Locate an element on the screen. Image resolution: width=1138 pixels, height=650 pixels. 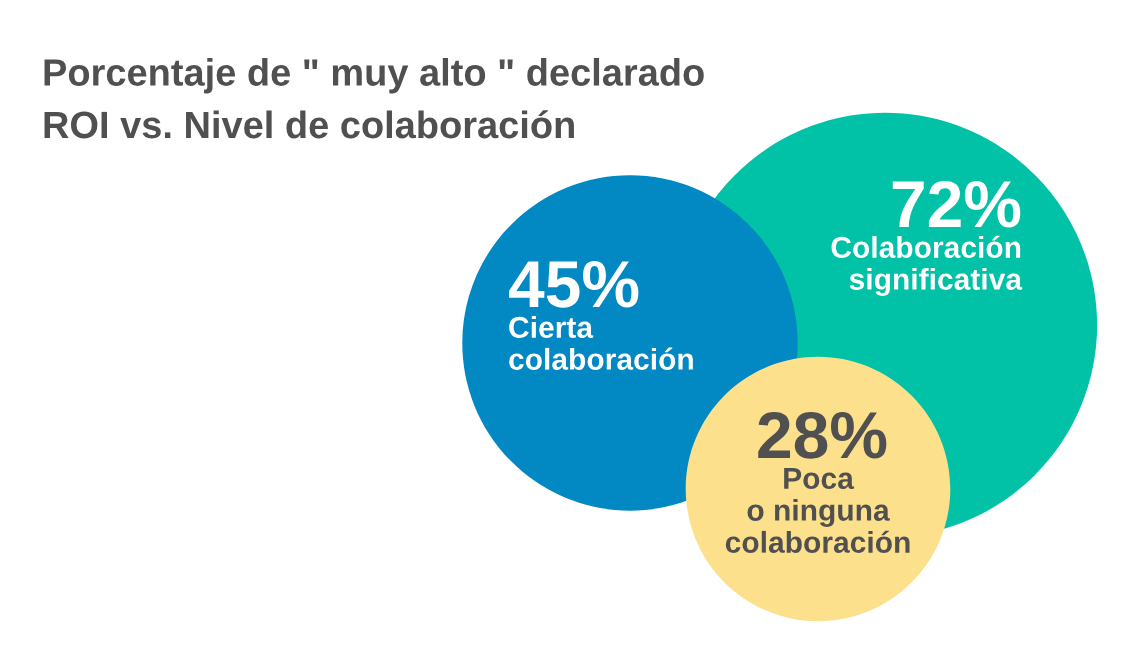
category-label: Colaboración significativa is located at coordinates (927, 265).